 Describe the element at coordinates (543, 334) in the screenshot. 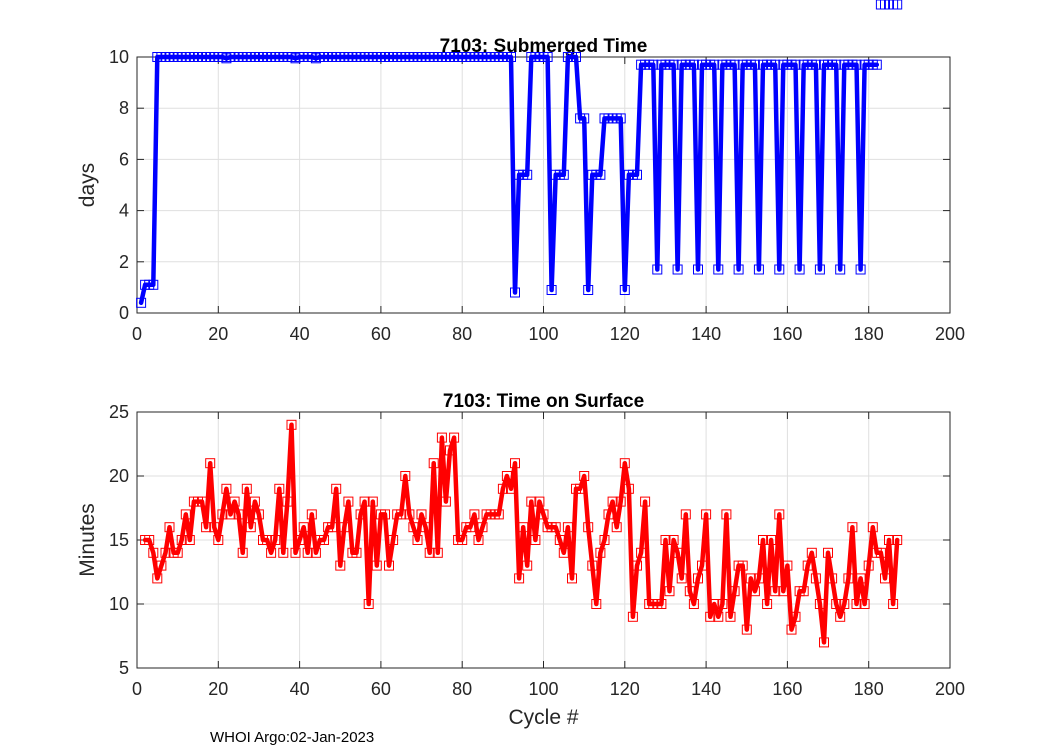

I see `submerged-xtick-label: 100` at that location.